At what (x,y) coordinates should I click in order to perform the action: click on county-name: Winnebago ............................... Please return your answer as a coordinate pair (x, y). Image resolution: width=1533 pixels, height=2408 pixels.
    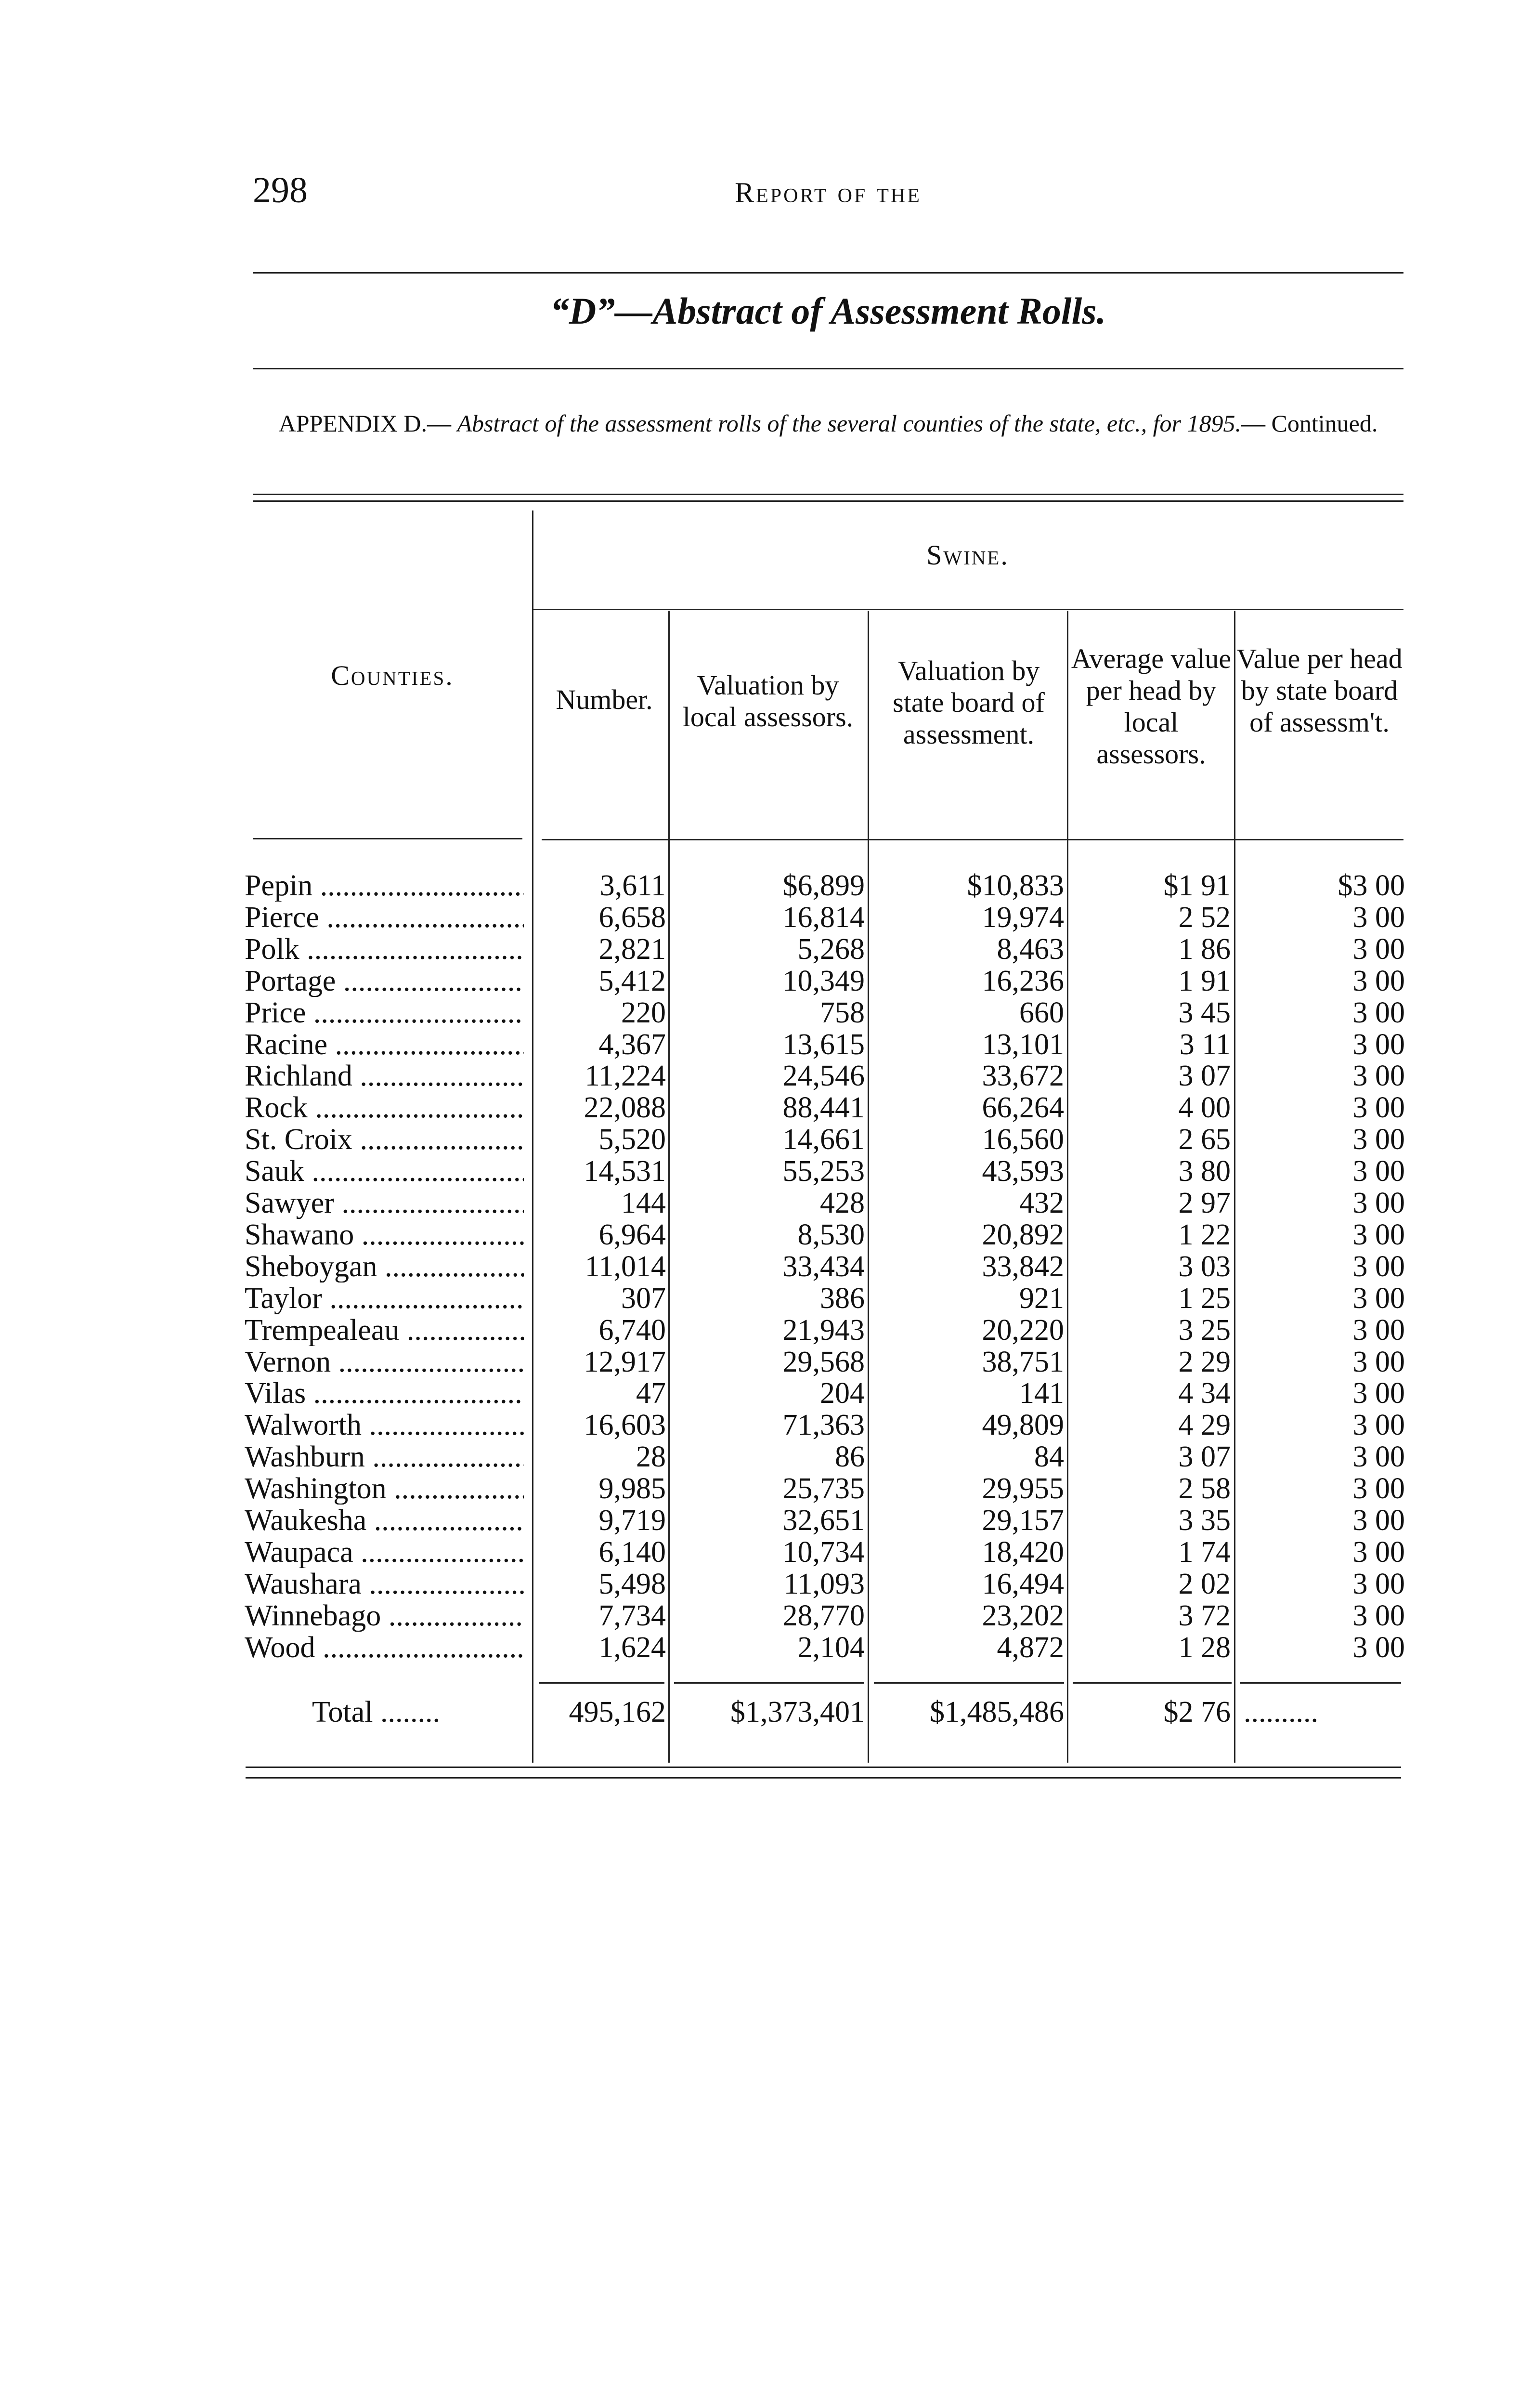
    Looking at the image, I should click on (384, 1615).